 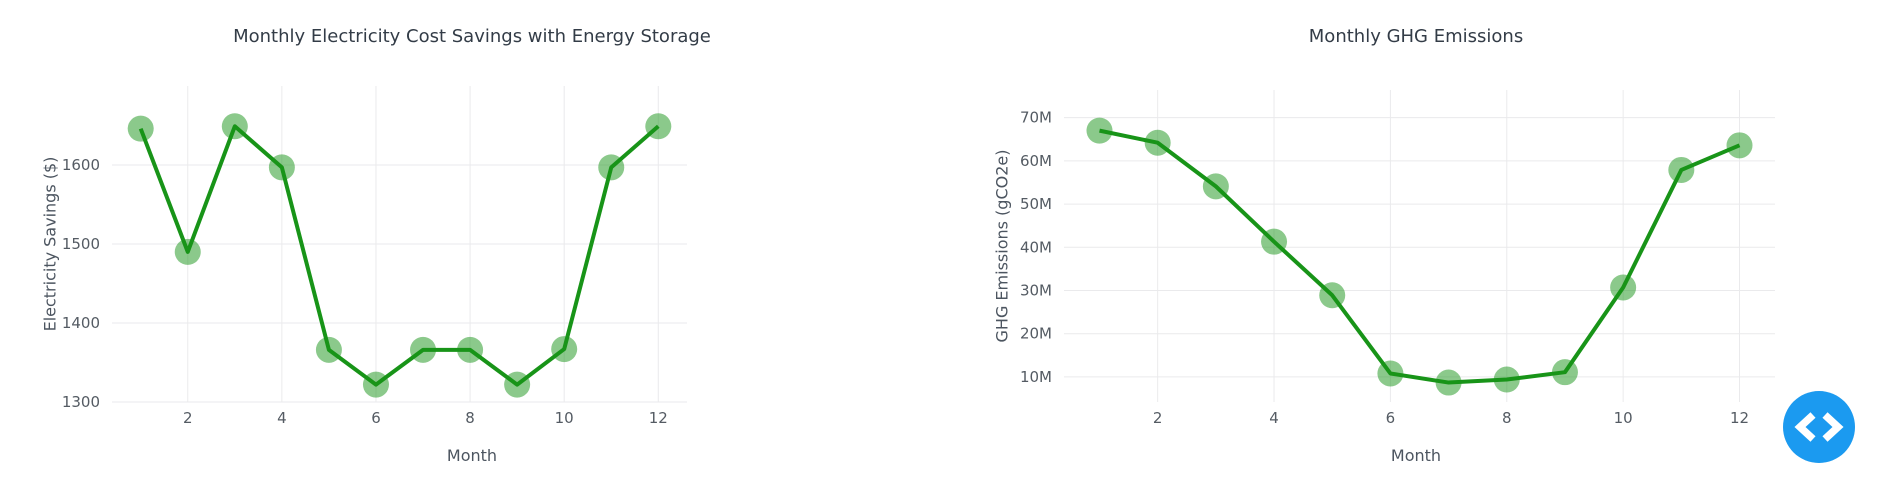 What do you see at coordinates (81, 244) in the screenshot?
I see `y-tick-label: 1500` at bounding box center [81, 244].